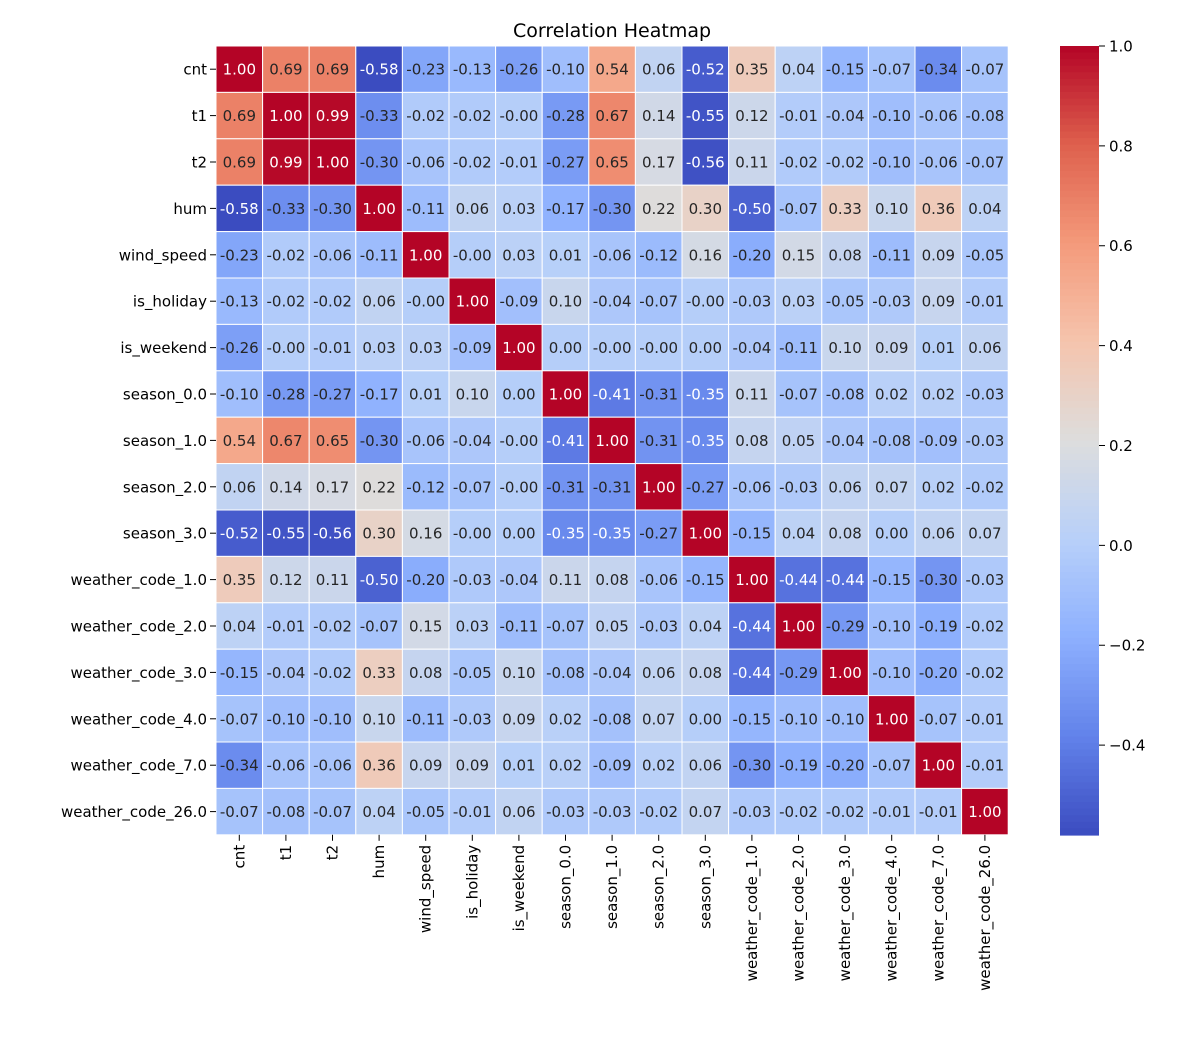 This screenshot has width=1180, height=1049. I want to click on cell-value-label: 0.00, so click(705, 719).